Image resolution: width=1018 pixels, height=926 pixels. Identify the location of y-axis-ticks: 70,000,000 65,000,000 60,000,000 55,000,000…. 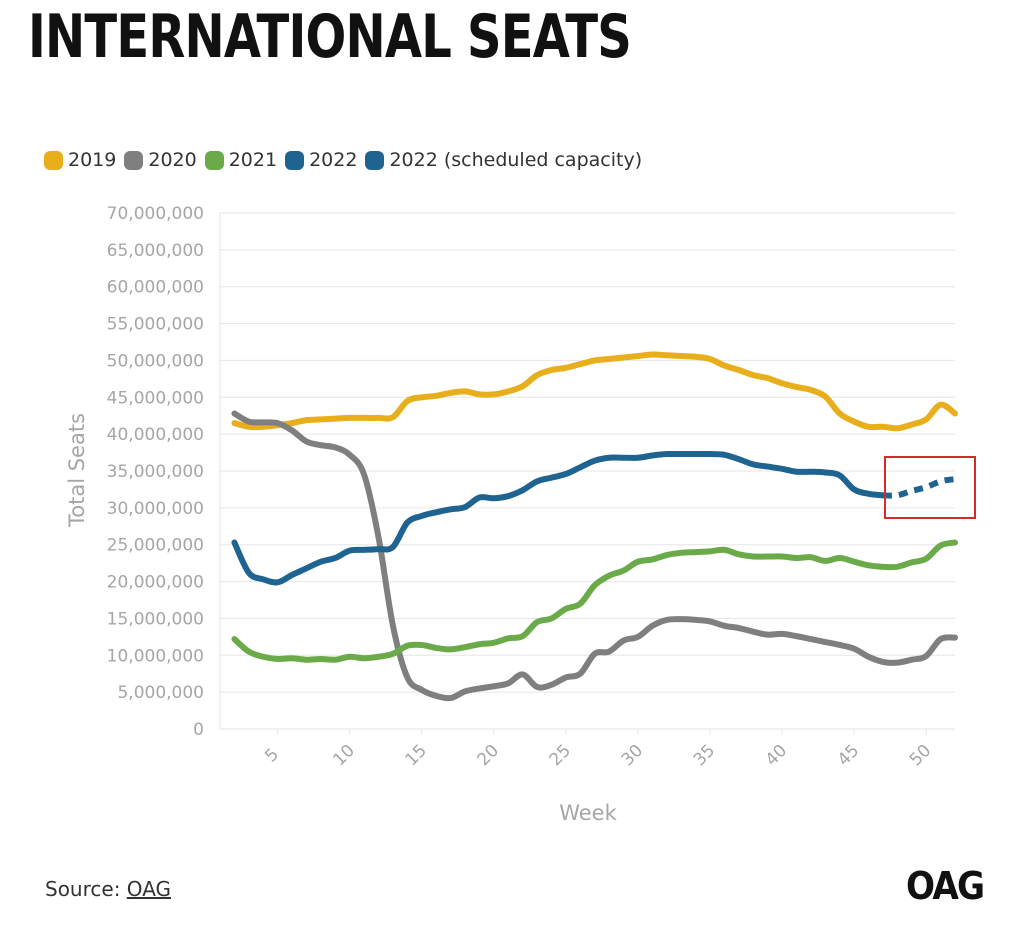
(155, 472).